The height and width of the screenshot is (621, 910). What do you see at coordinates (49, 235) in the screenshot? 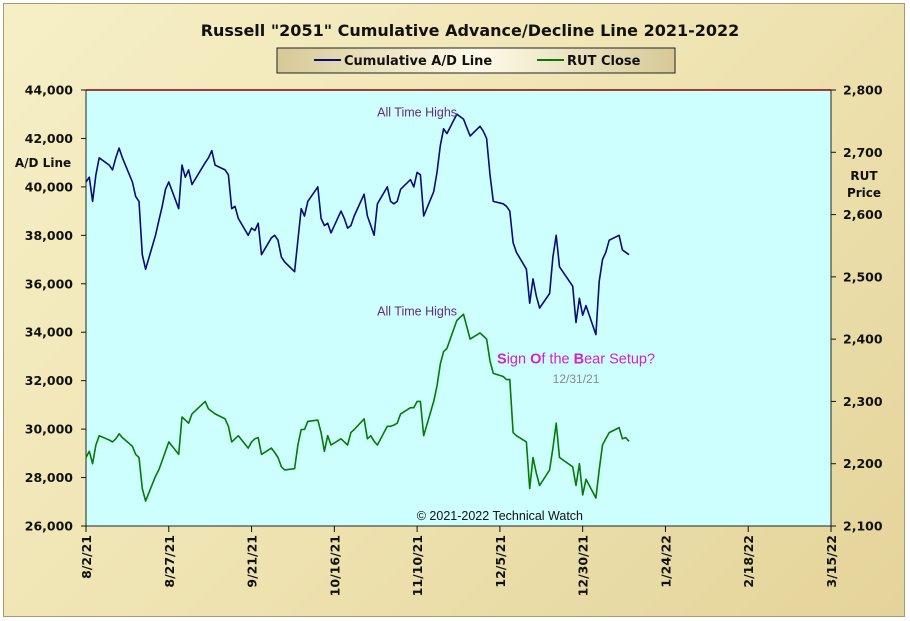
I see `left-tick-label: 38,000` at bounding box center [49, 235].